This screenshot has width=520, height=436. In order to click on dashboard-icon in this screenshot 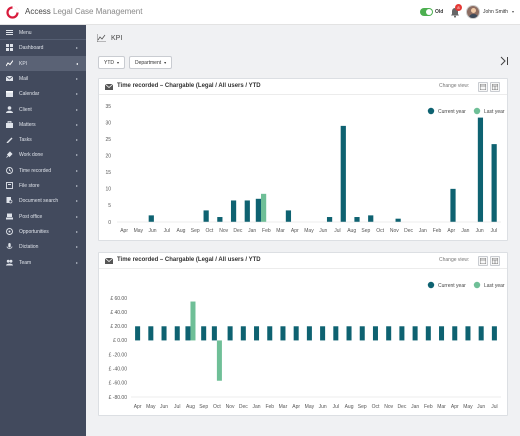, I will do `click(9, 48)`.